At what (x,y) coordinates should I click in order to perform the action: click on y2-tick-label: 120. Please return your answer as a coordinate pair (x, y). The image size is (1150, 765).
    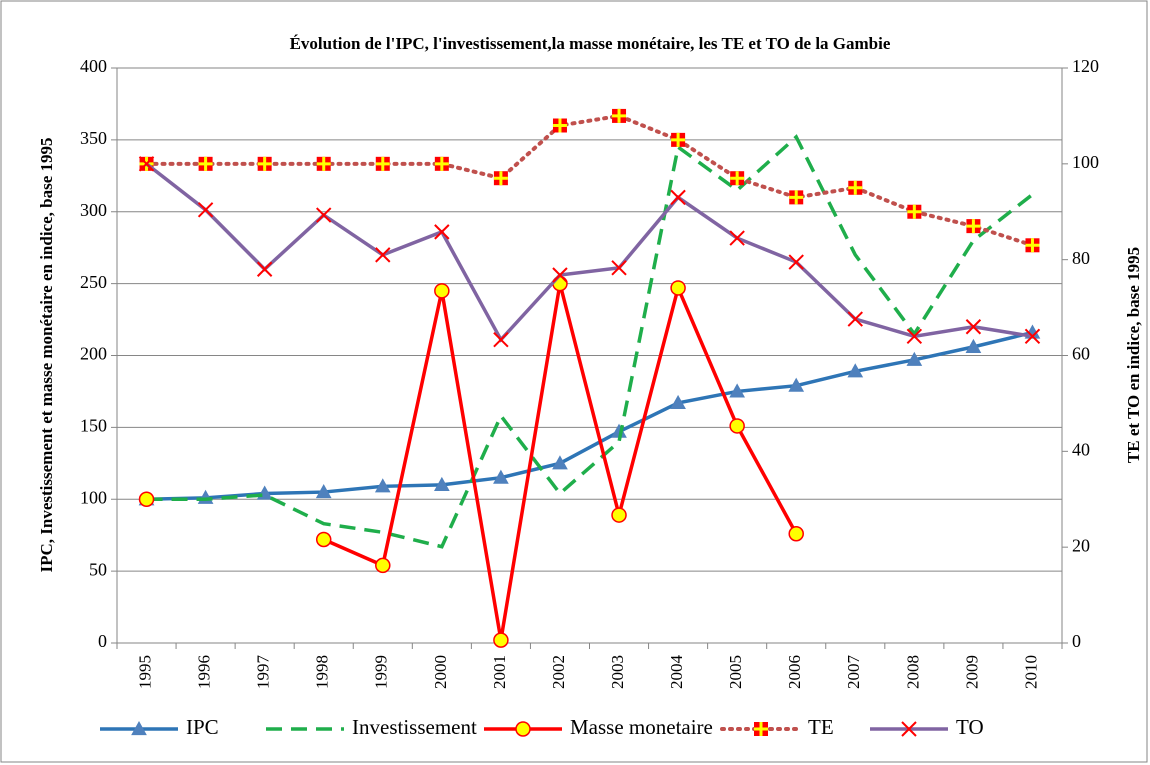
    Looking at the image, I should click on (1085, 66).